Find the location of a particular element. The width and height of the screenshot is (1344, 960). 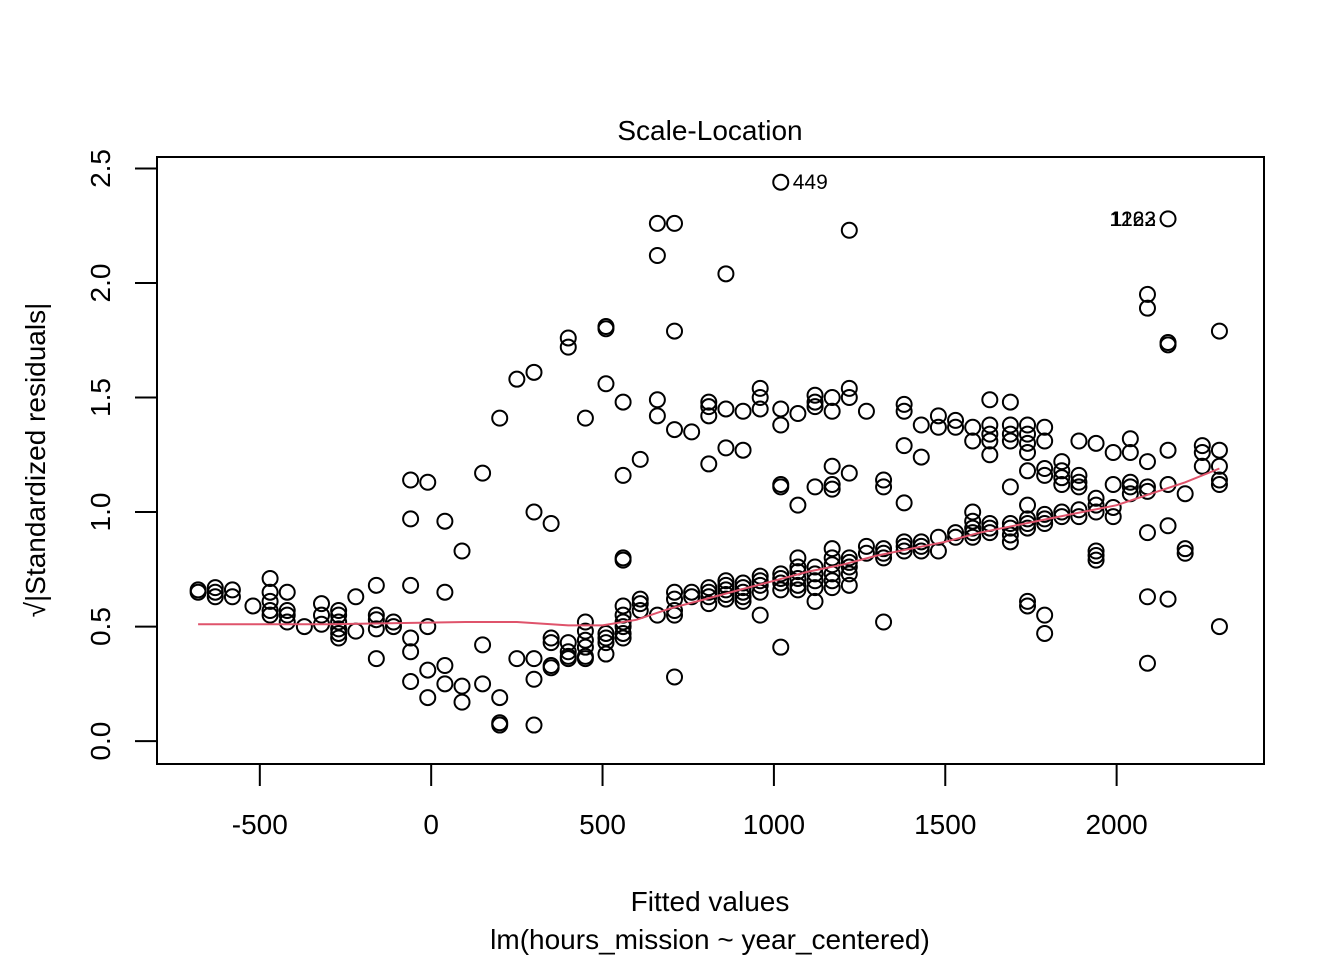

y-tick-label: 2.0 is located at coordinates (100, 283).